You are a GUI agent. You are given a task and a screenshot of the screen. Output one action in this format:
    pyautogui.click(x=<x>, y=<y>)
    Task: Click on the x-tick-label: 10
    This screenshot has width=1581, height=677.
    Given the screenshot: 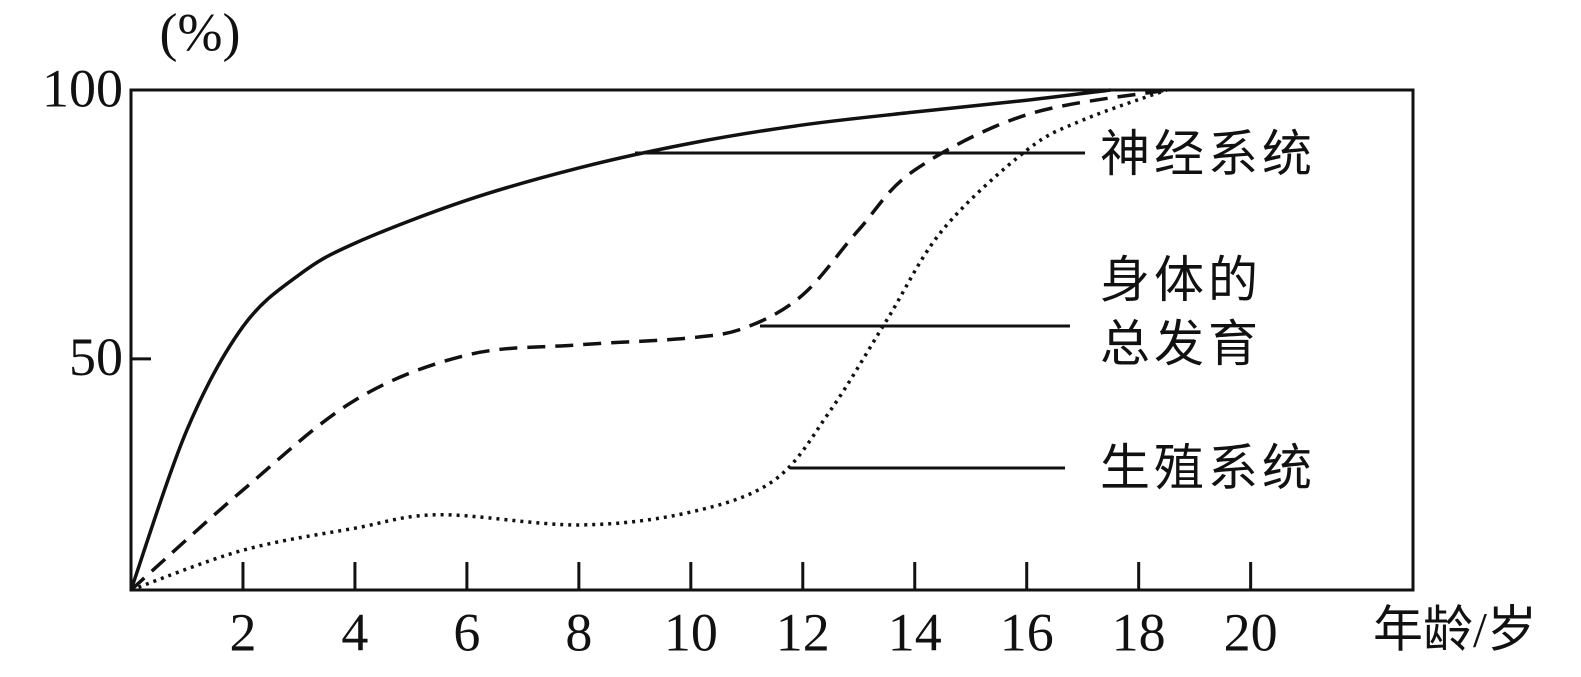 What is the action you would take?
    pyautogui.click(x=691, y=632)
    